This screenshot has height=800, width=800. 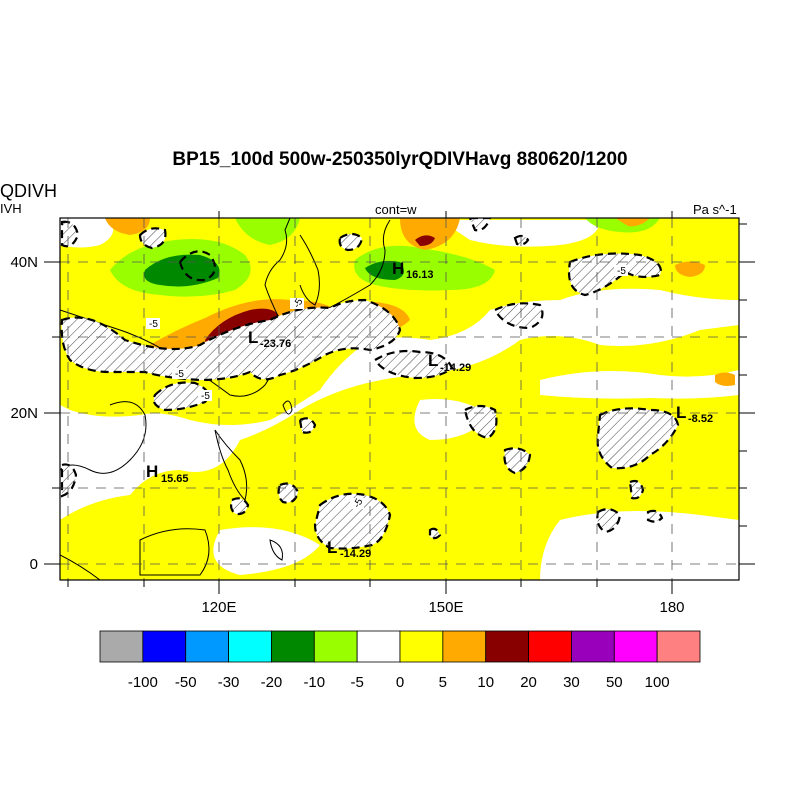 I want to click on hatched-region-east, so click(x=638, y=438).